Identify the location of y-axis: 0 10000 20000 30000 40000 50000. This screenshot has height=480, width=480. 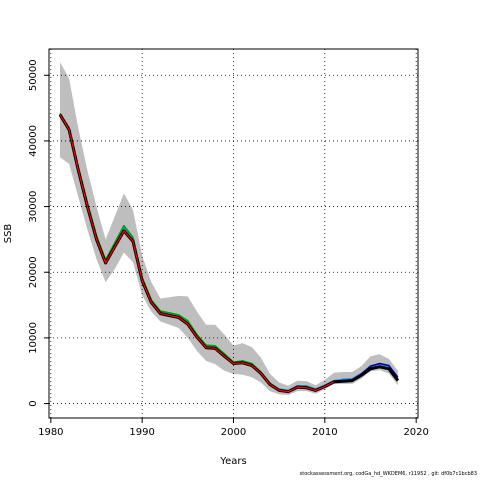
(38, 233).